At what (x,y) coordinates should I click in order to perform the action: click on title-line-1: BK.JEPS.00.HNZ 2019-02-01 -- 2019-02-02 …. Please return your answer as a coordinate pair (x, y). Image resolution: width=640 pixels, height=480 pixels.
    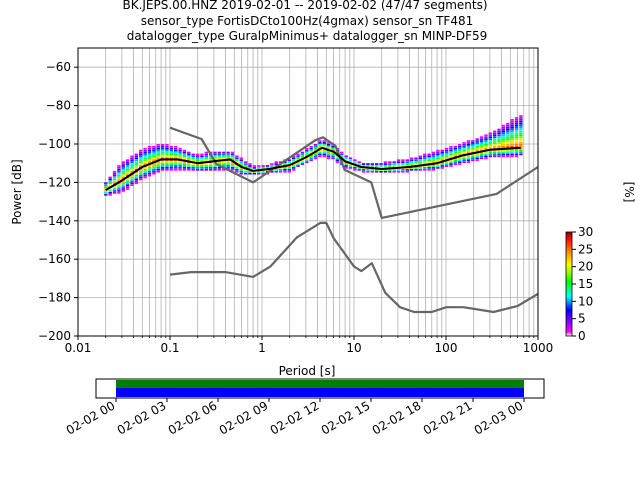
    Looking at the image, I should click on (304, 6).